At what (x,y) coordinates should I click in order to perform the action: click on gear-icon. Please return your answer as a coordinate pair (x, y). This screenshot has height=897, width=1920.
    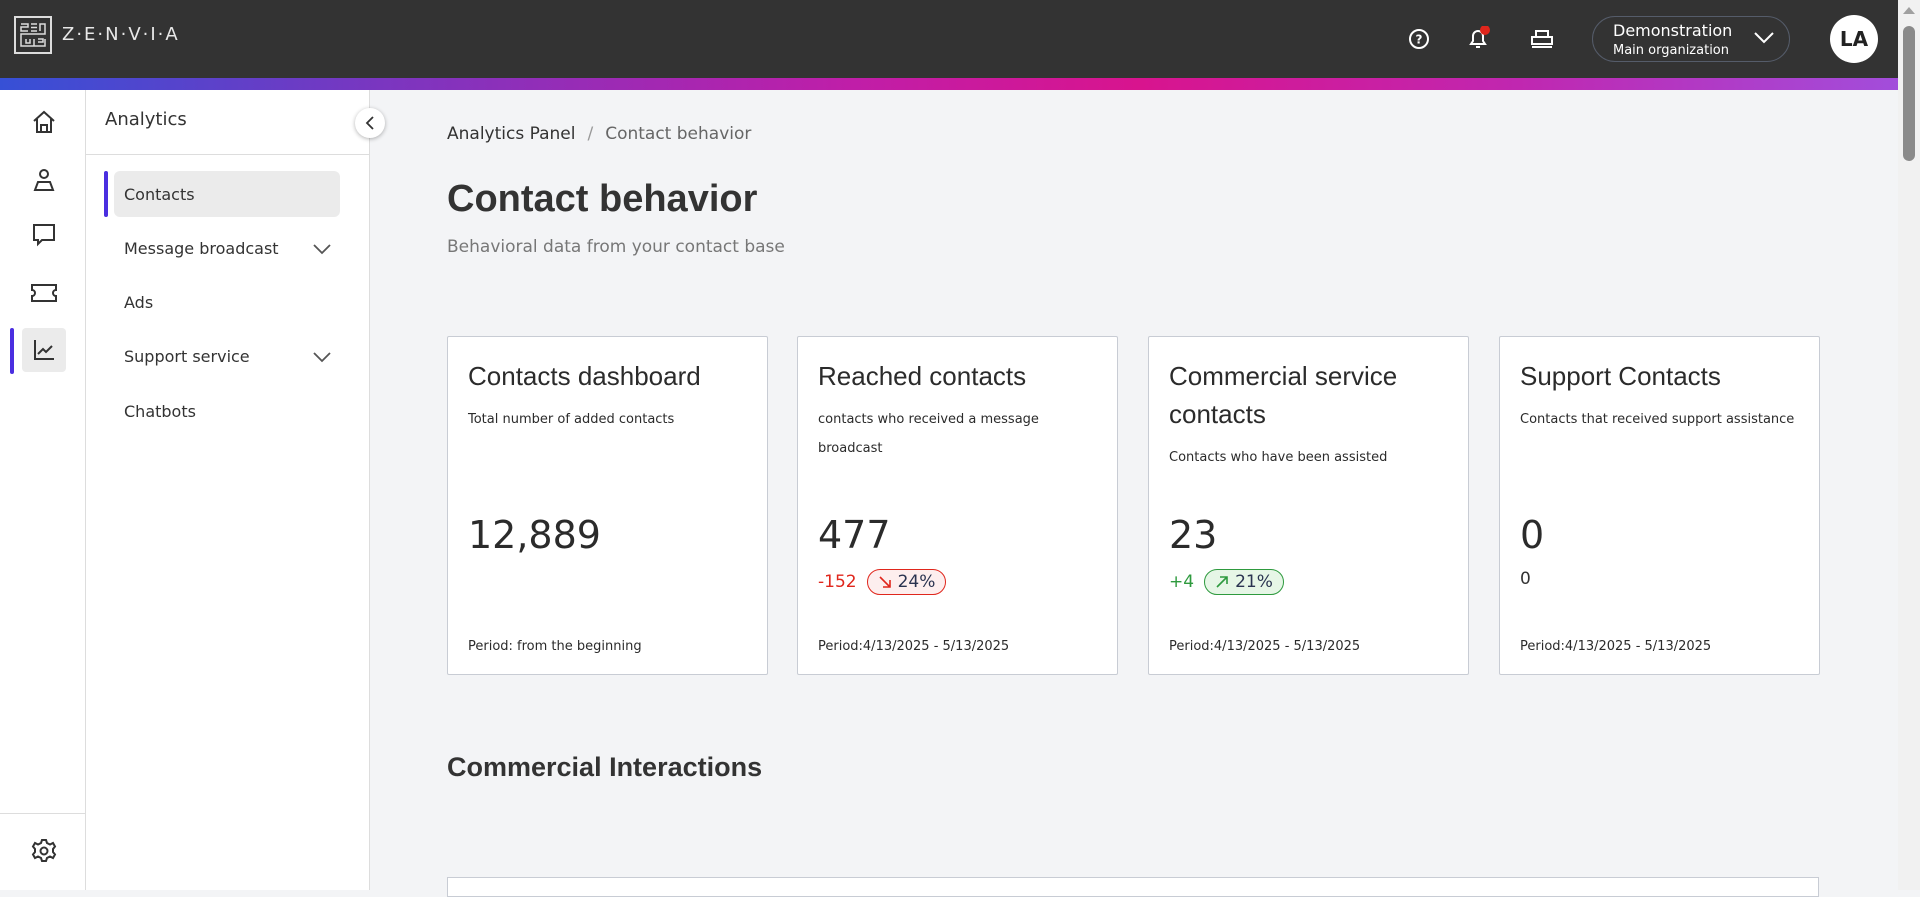
    Looking at the image, I should click on (44, 851).